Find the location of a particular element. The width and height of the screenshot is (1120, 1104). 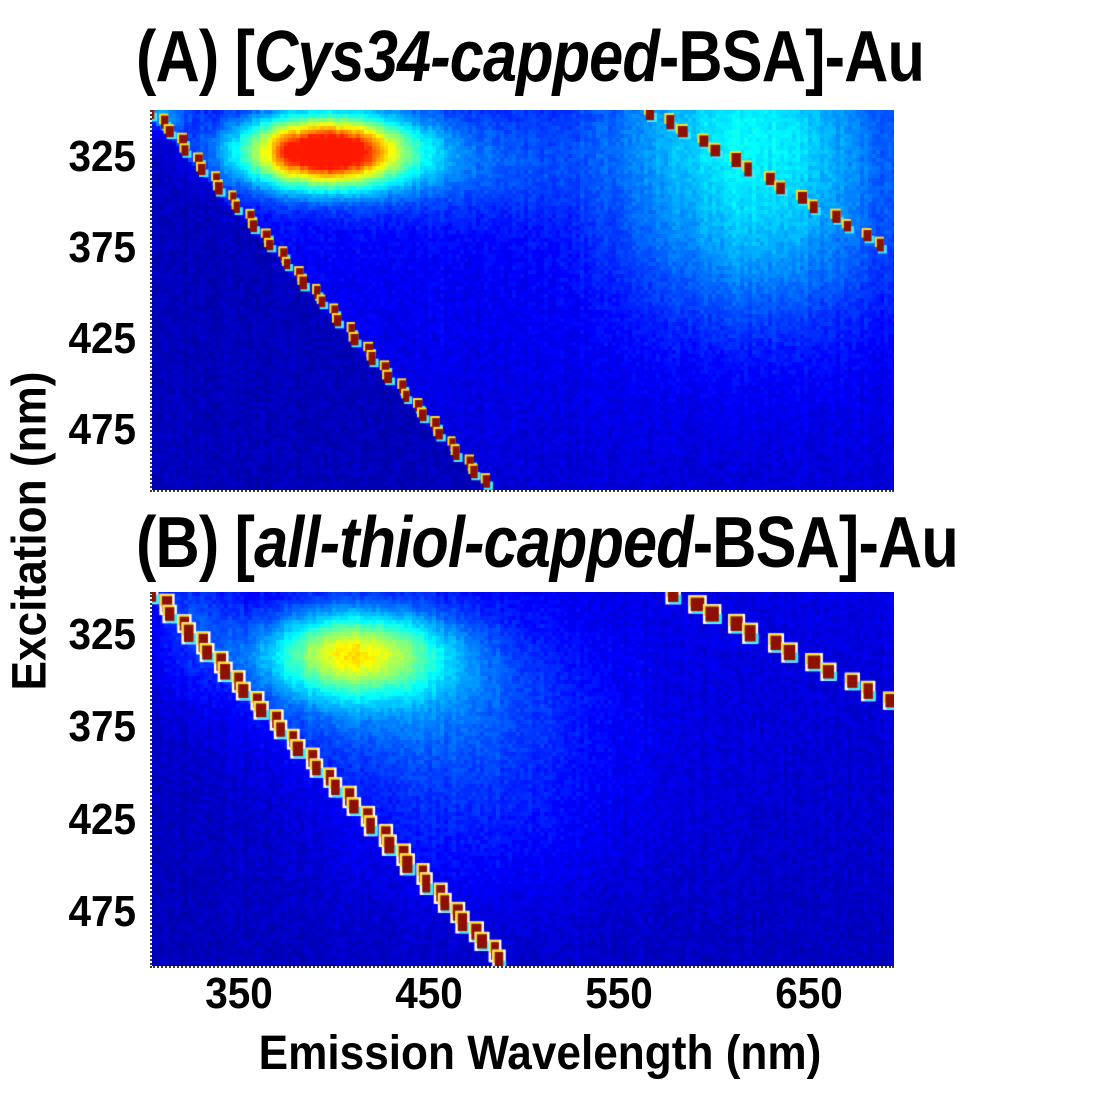

panel-b-title-italic: all-thiol-capped is located at coordinates (473, 543).